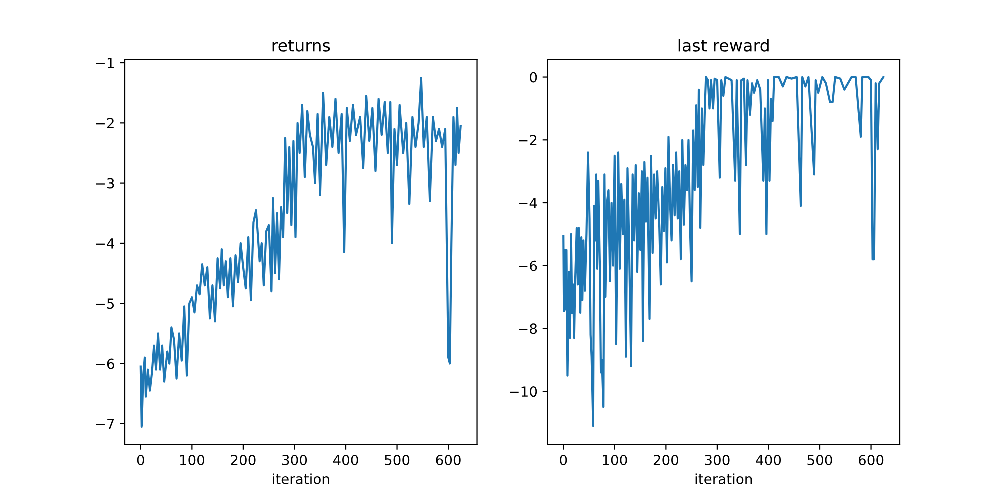 The width and height of the screenshot is (1000, 500). What do you see at coordinates (301, 46) in the screenshot?
I see `chart-title: returns` at bounding box center [301, 46].